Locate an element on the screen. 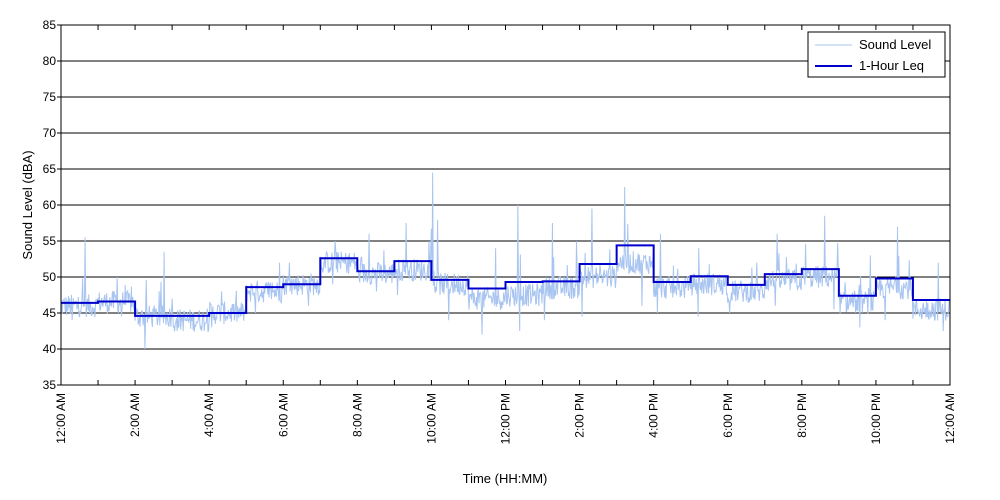  y-tick-label: 80 is located at coordinates (50, 61).